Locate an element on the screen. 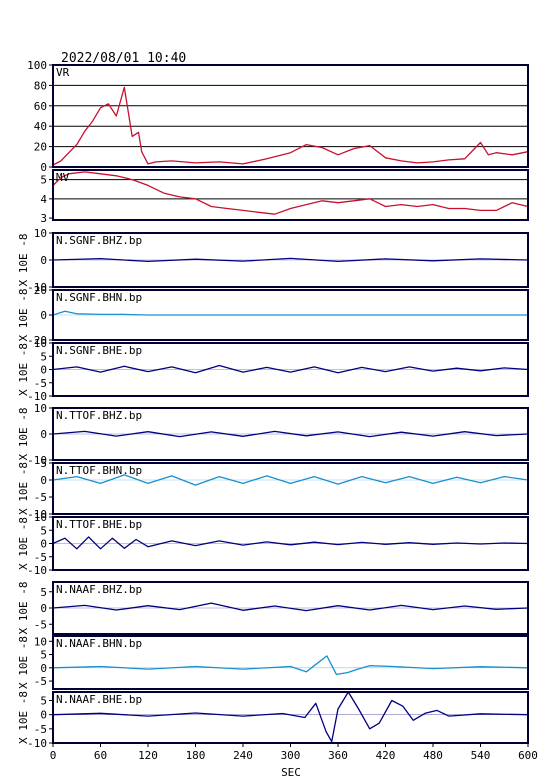  panel-label: N.NAAF.BHZ.bp is located at coordinates (99, 589).